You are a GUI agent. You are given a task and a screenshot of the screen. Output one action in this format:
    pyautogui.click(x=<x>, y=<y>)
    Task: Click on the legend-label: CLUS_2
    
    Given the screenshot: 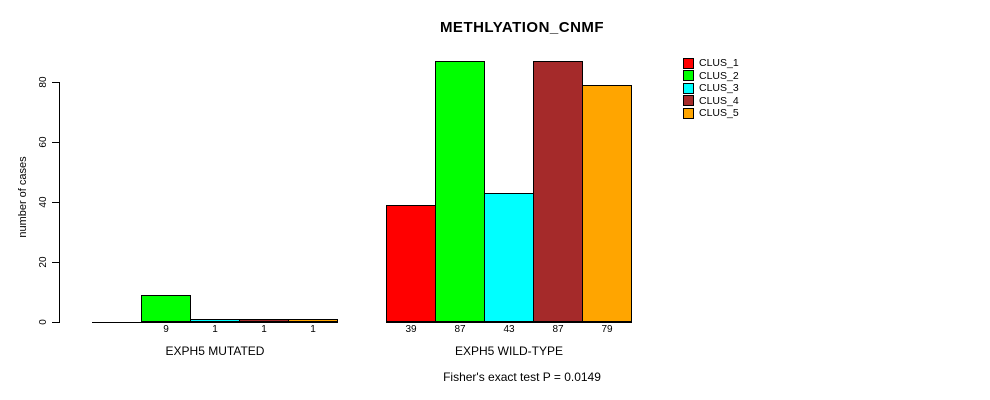 What is the action you would take?
    pyautogui.click(x=719, y=75)
    